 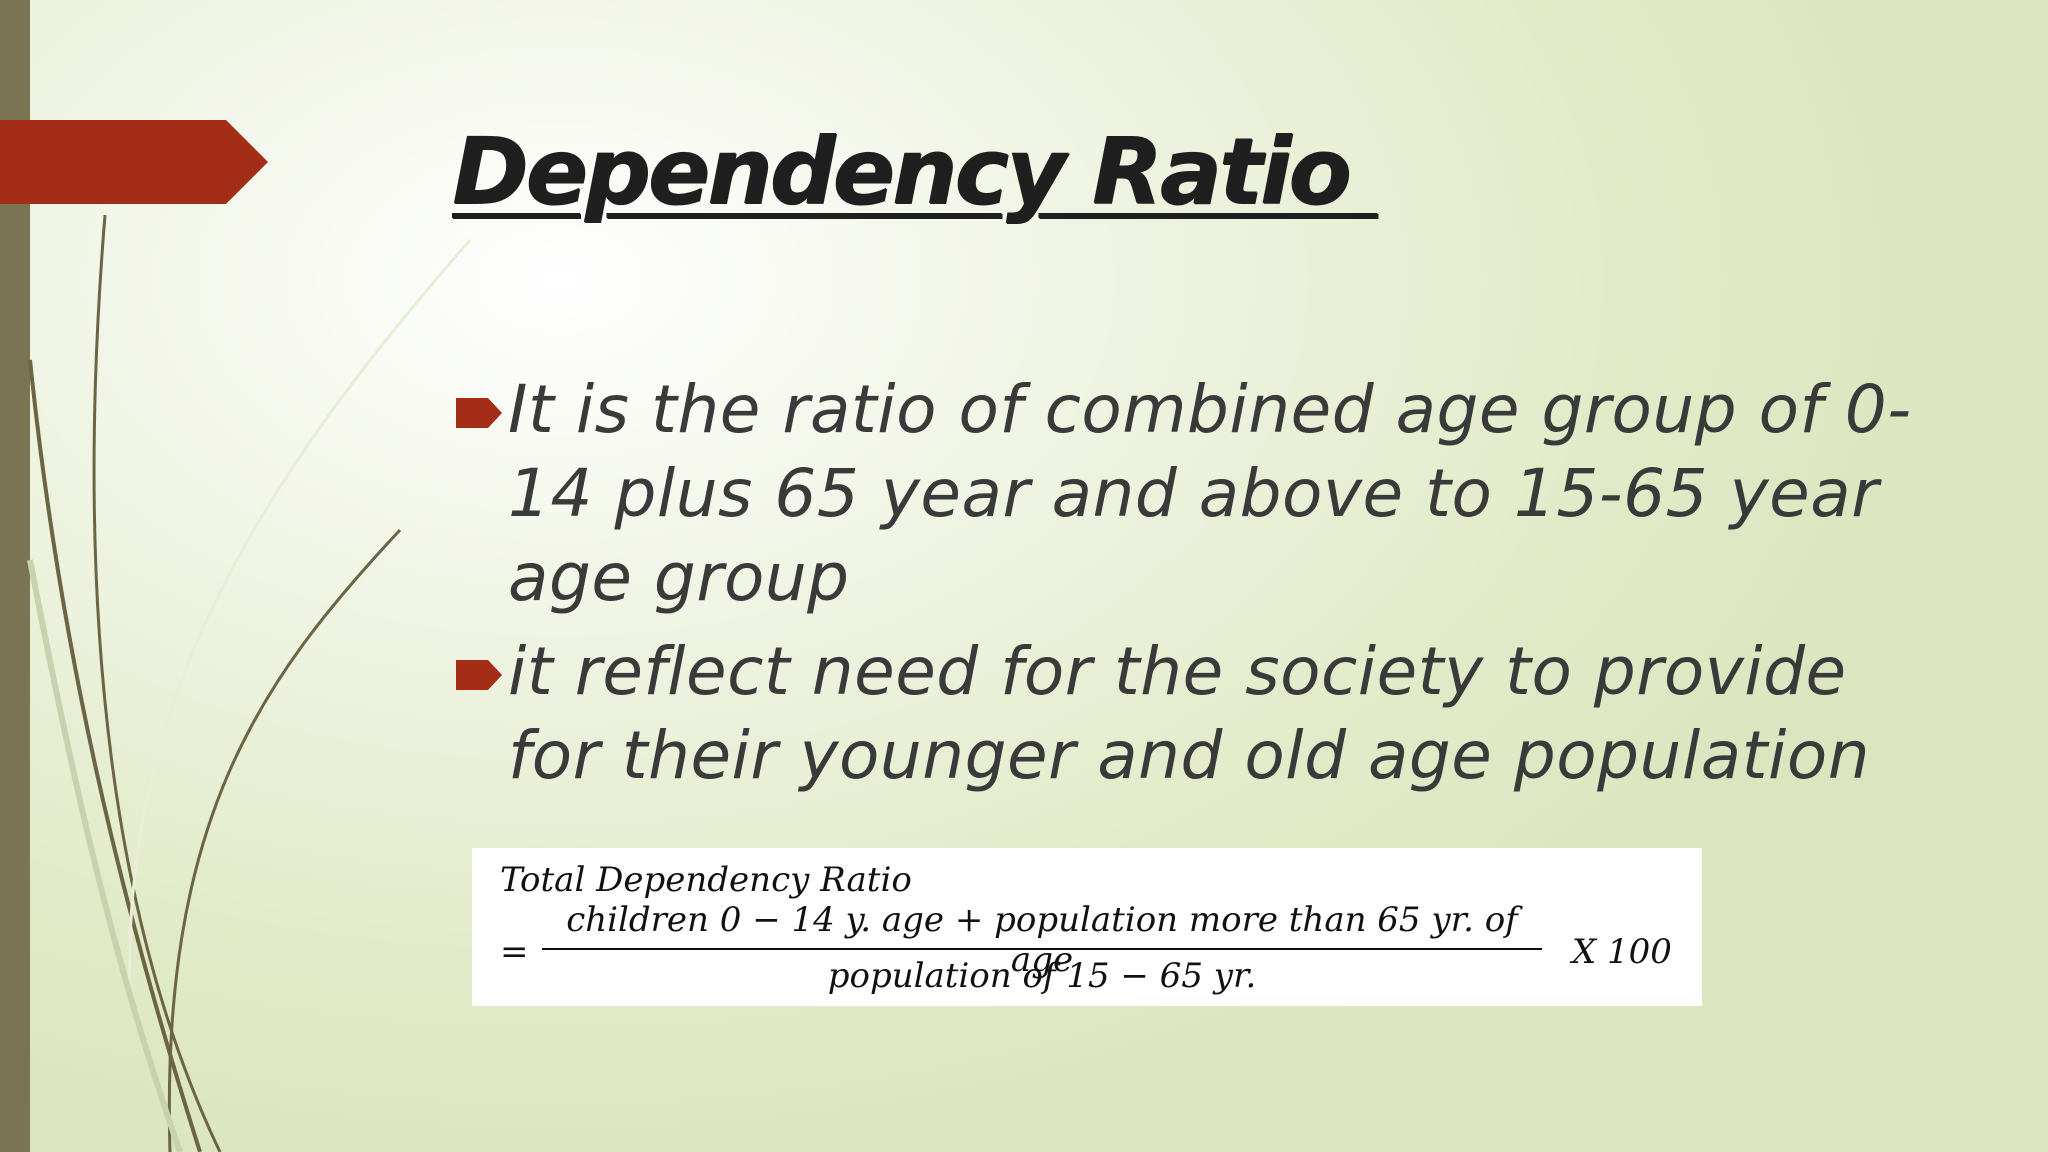 I want to click on formula-equals: =, so click(x=514, y=952).